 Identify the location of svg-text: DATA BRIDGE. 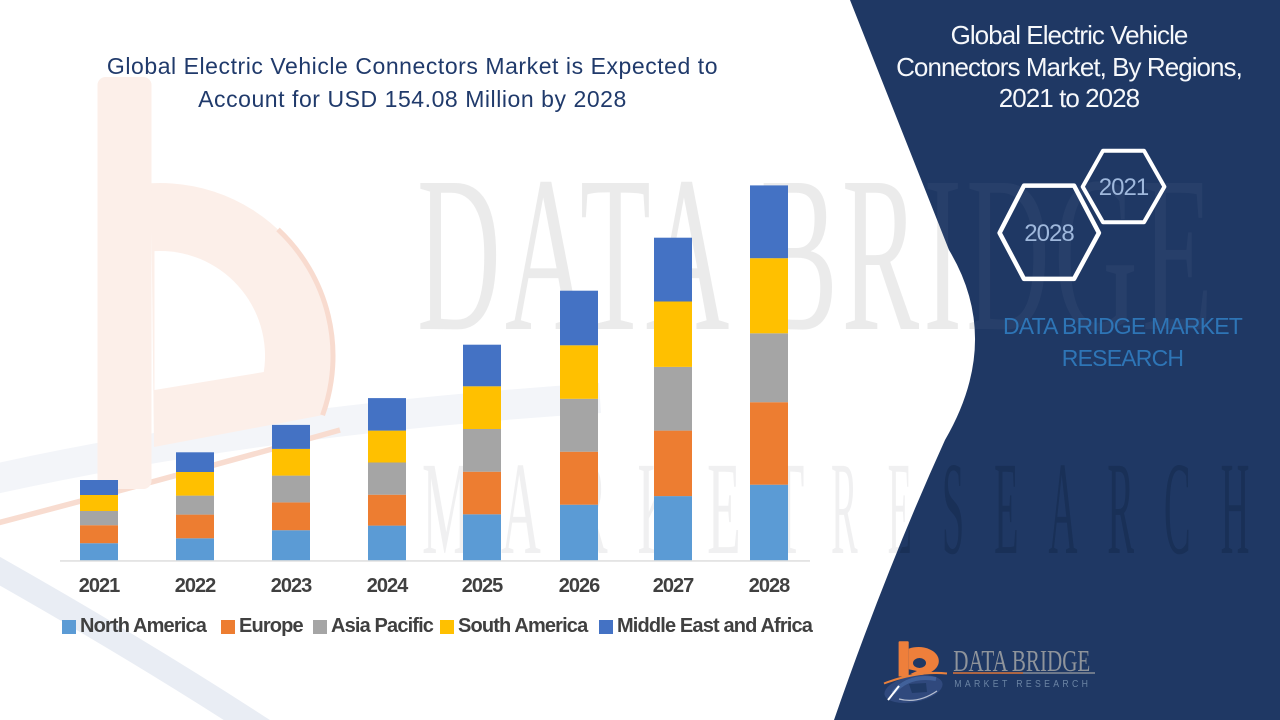
(1021, 661).